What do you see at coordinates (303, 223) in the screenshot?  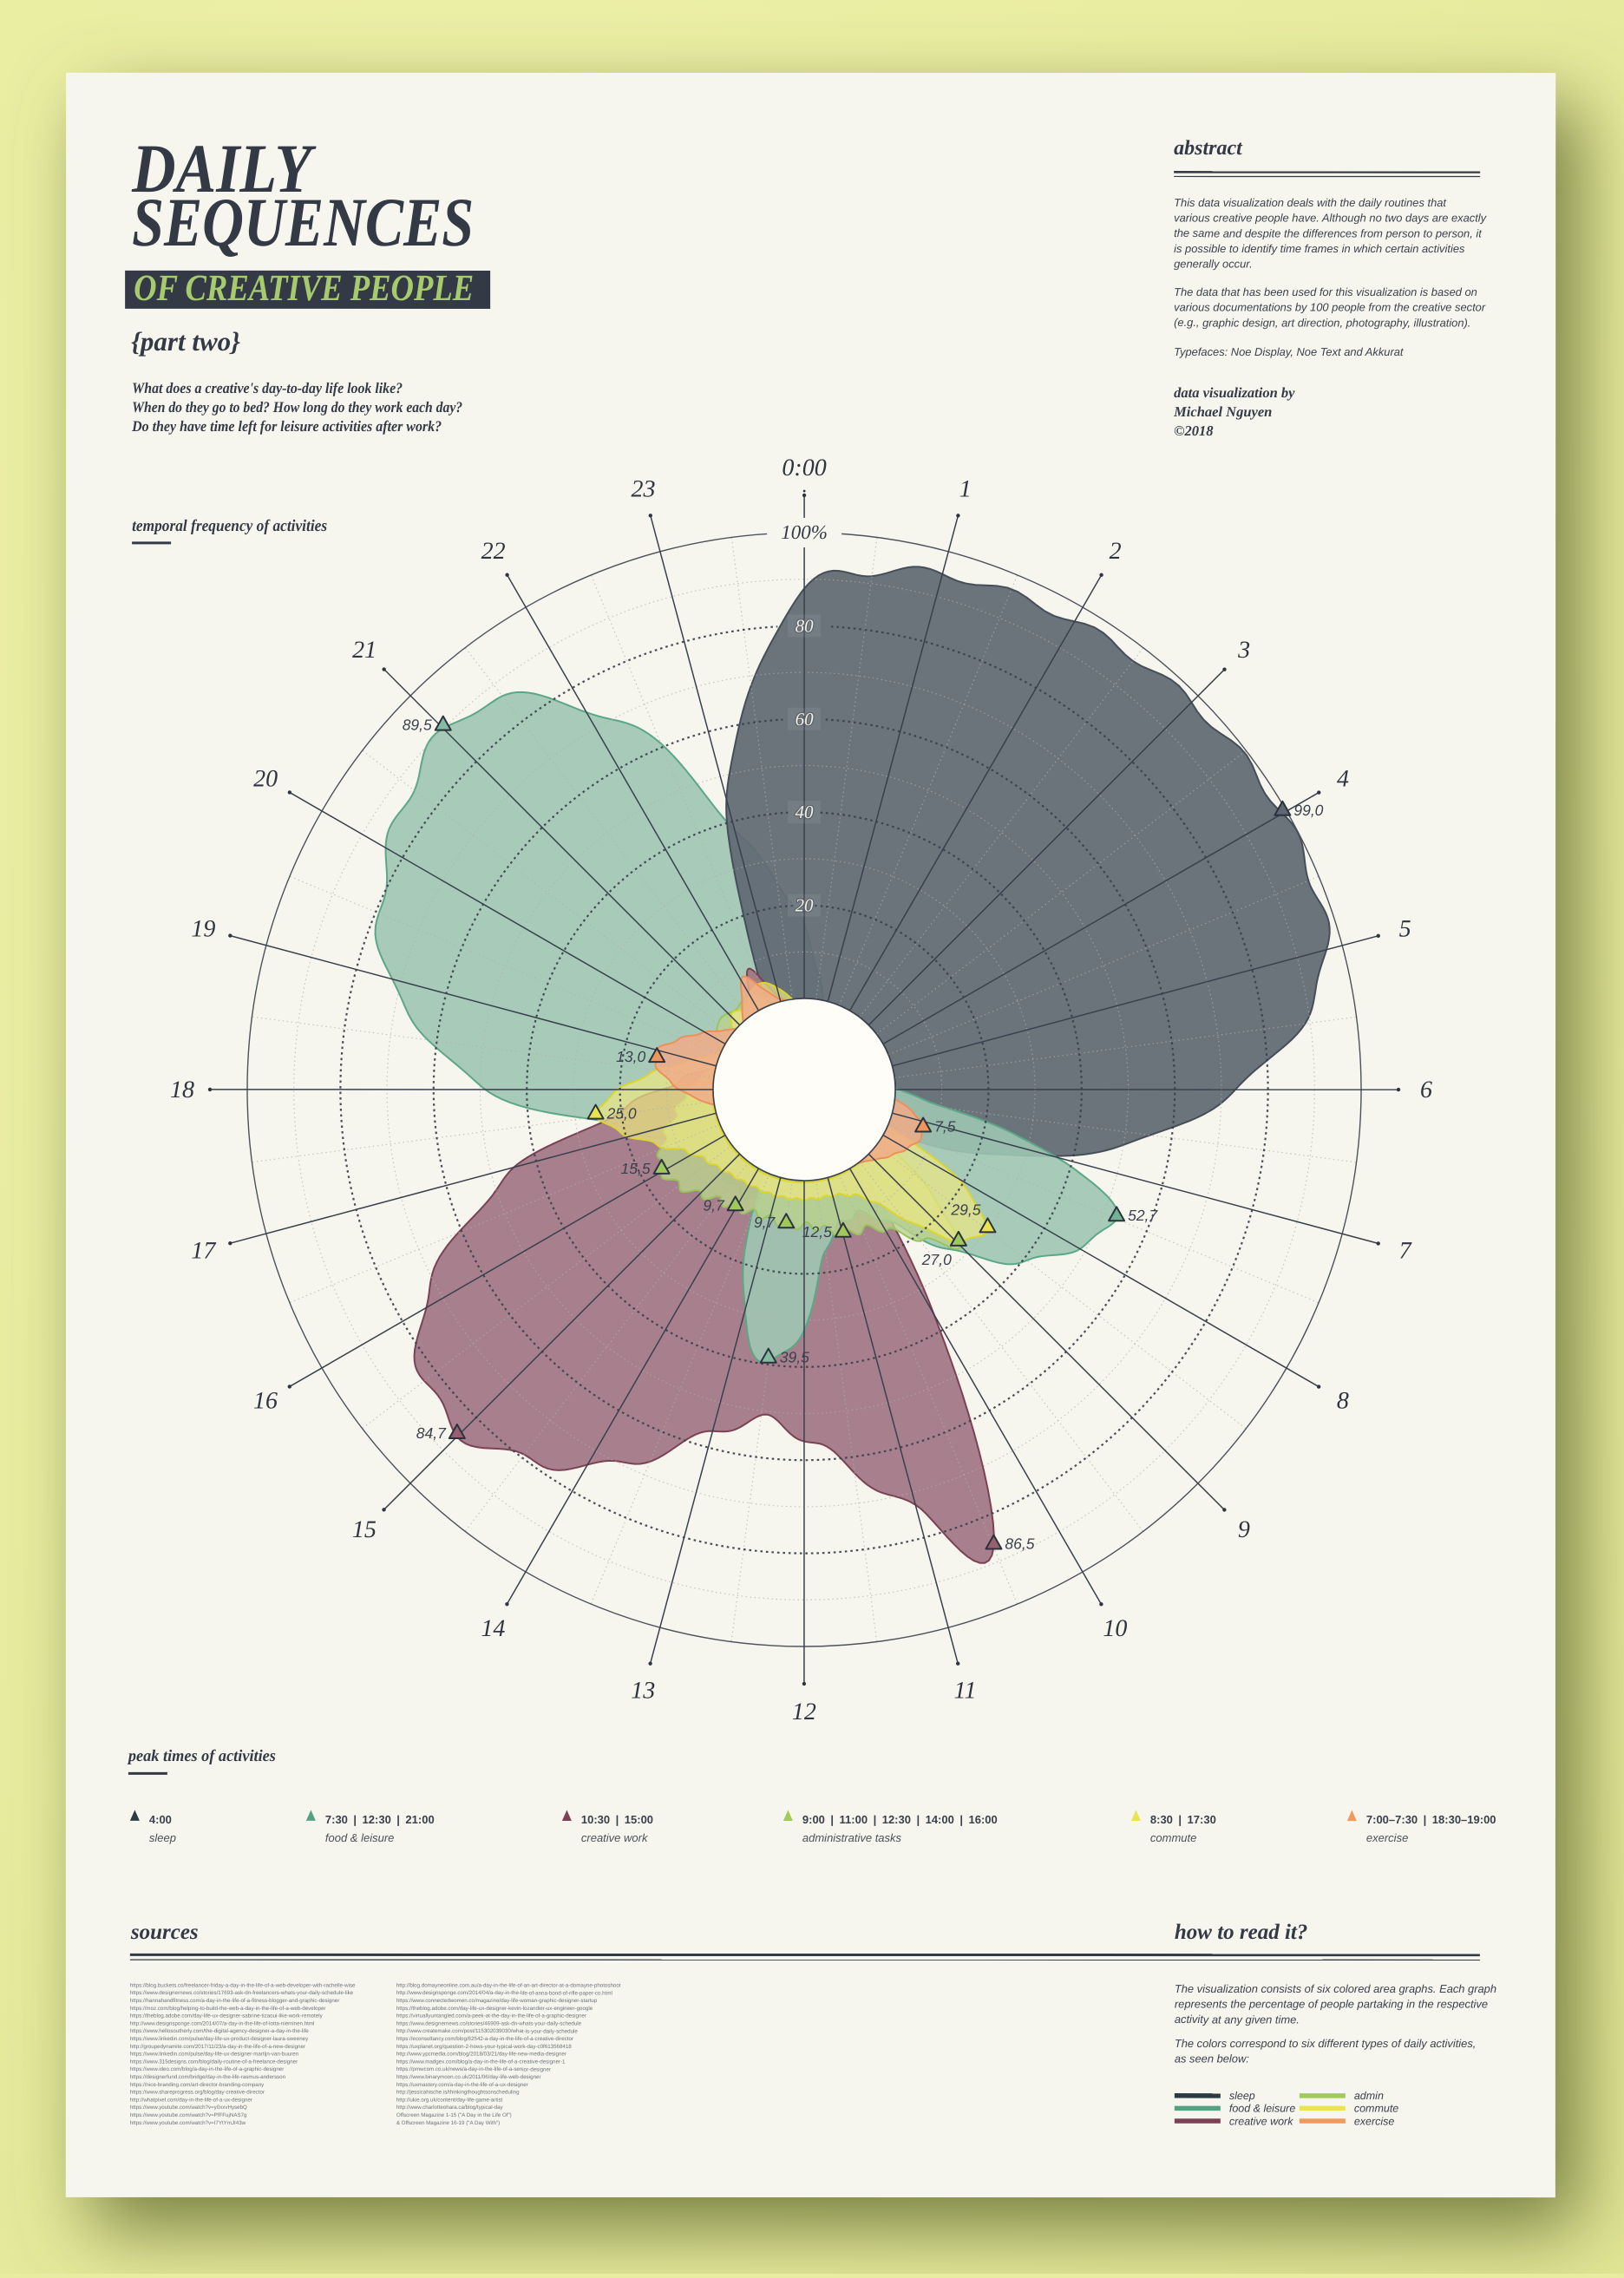 I see `svg-text: SEQUENCES` at bounding box center [303, 223].